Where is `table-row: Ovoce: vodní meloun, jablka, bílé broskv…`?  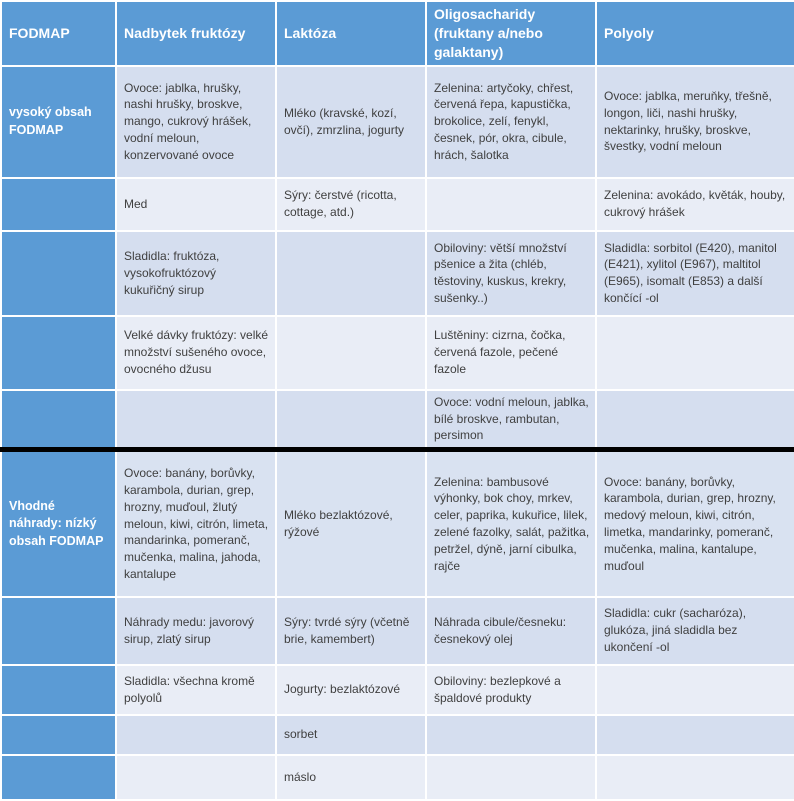
table-row: Ovoce: vodní meloun, jablka, bílé broskv… is located at coordinates (397, 420).